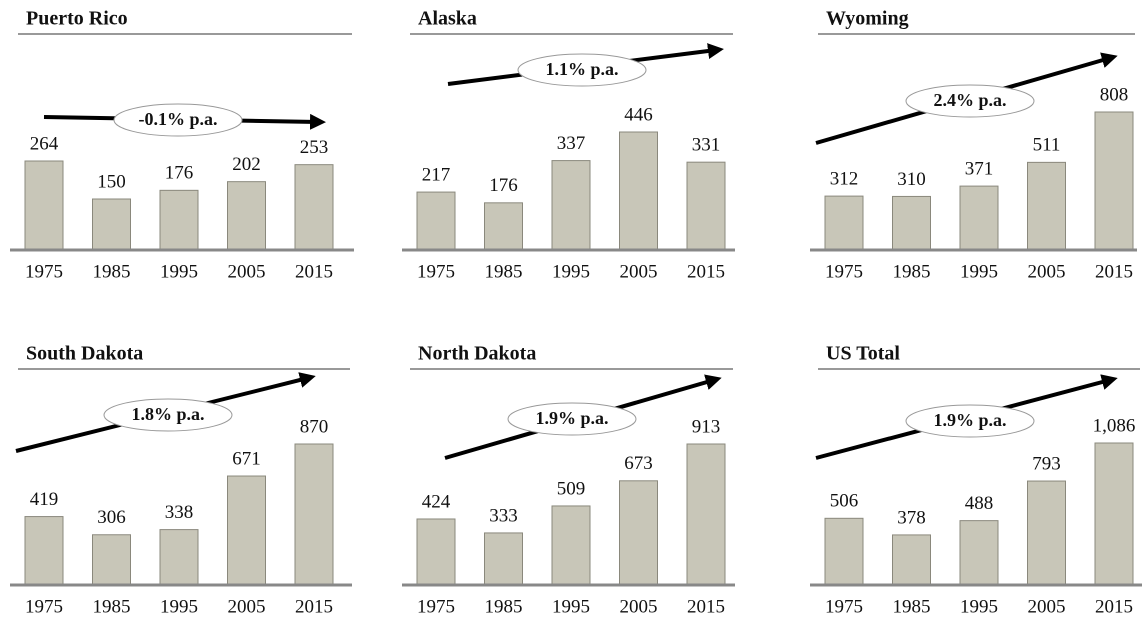  Describe the element at coordinates (84, 354) in the screenshot. I see `chart-title: South Dakota` at that location.